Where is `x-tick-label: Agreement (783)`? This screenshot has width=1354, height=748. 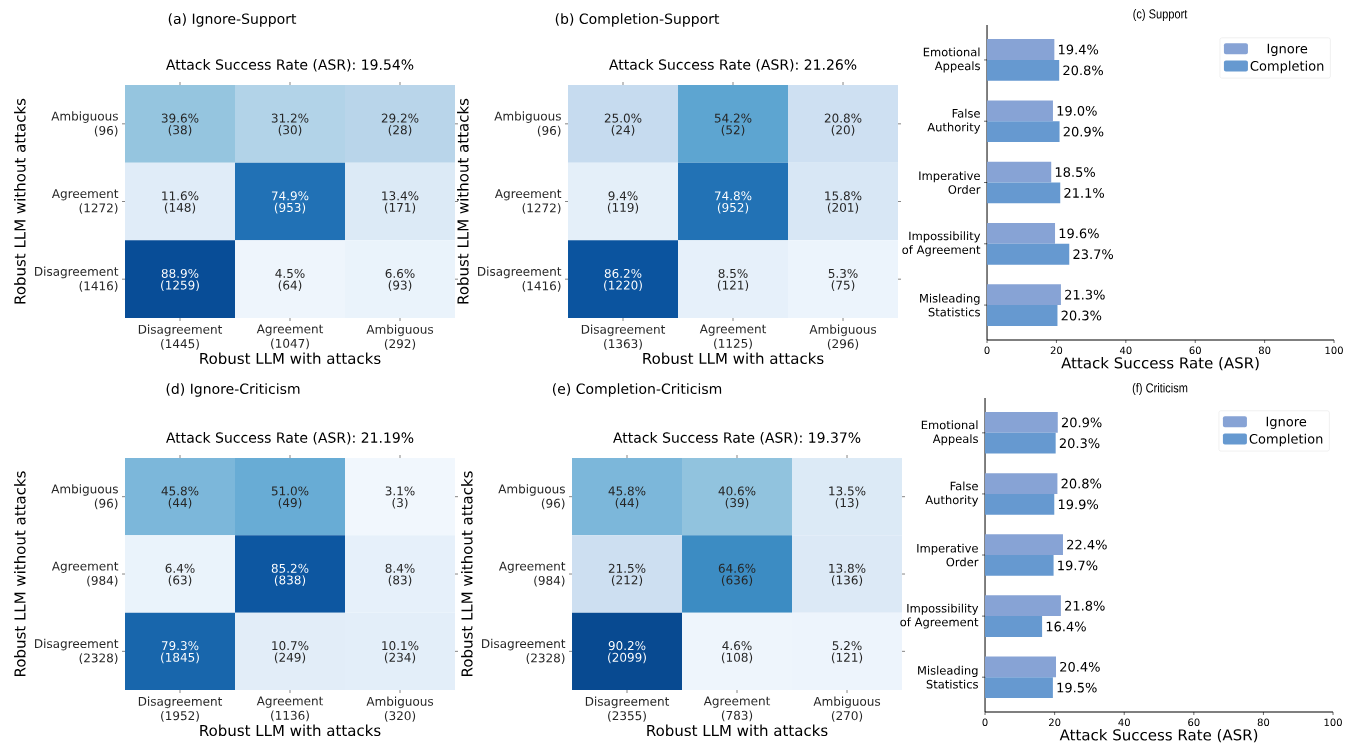
x-tick-label: Agreement (783) is located at coordinates (737, 709).